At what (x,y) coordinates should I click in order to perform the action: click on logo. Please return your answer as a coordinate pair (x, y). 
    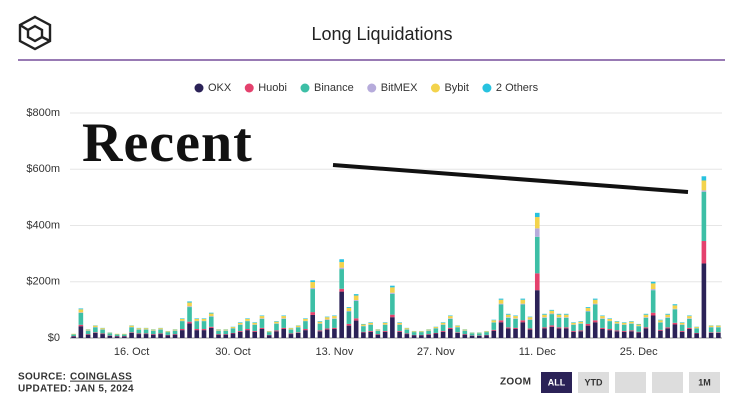
    Looking at the image, I should click on (35, 33).